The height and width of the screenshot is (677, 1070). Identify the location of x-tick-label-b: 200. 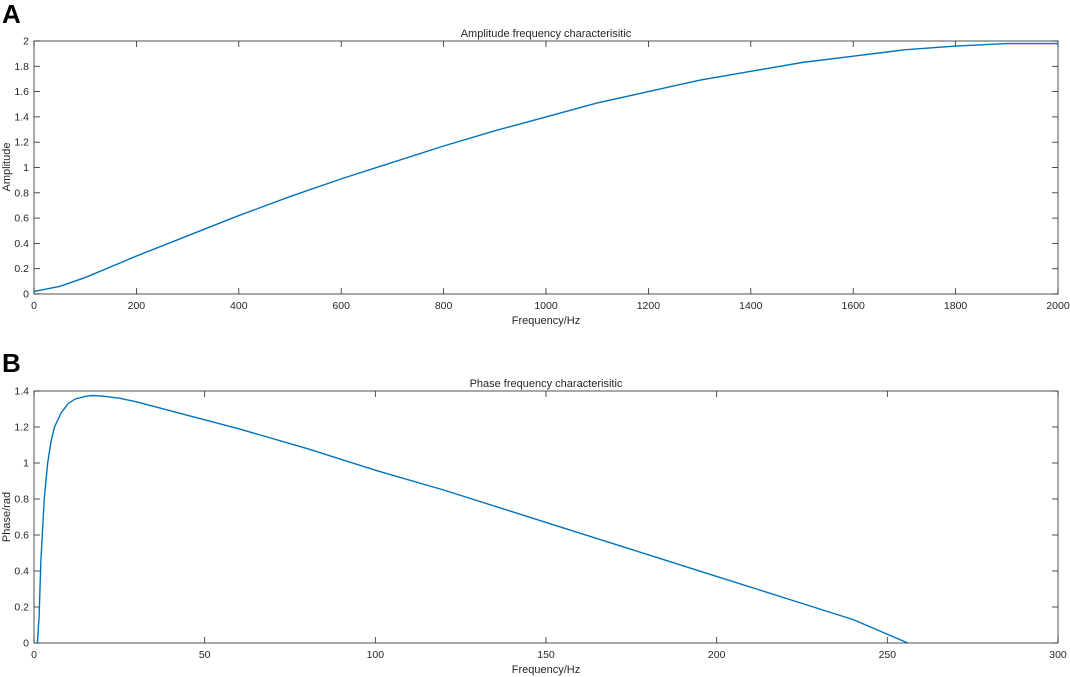
(717, 655).